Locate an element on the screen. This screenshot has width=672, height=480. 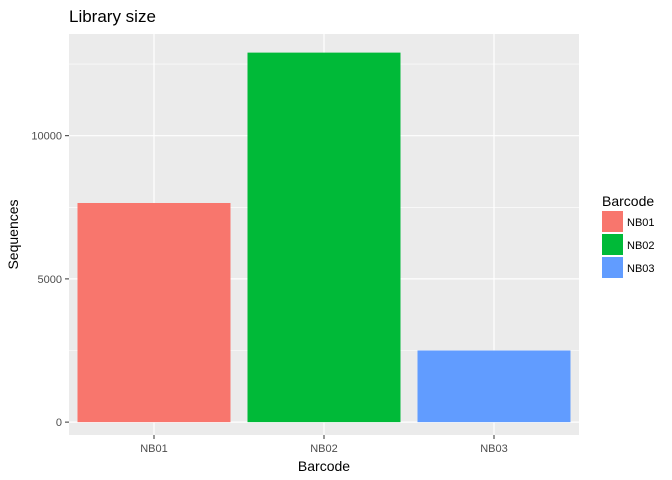
bar-nb03 is located at coordinates (494, 386).